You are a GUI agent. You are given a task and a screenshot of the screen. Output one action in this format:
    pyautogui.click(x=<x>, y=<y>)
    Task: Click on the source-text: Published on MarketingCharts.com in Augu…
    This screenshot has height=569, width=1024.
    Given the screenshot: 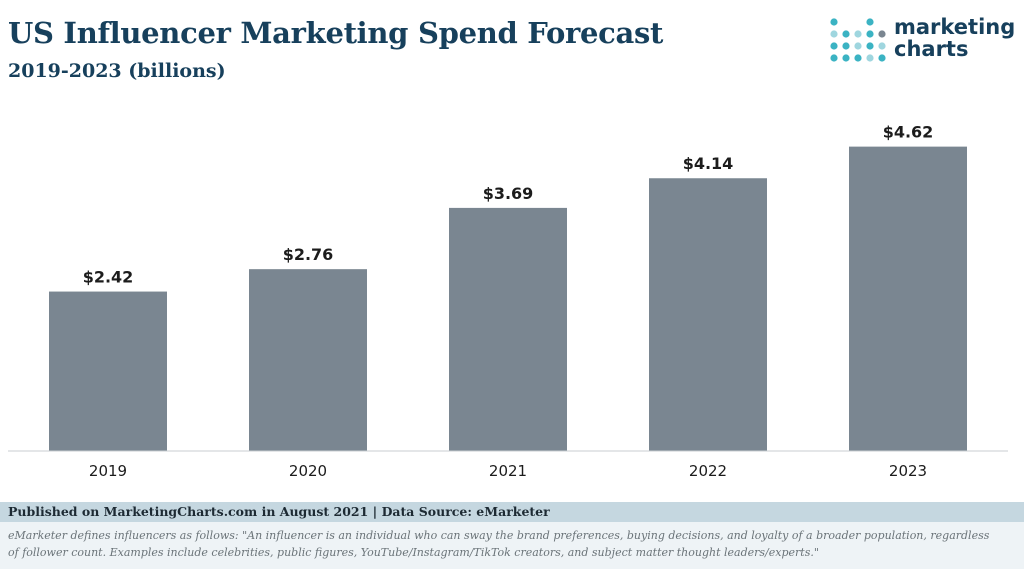 What is the action you would take?
    pyautogui.click(x=279, y=511)
    